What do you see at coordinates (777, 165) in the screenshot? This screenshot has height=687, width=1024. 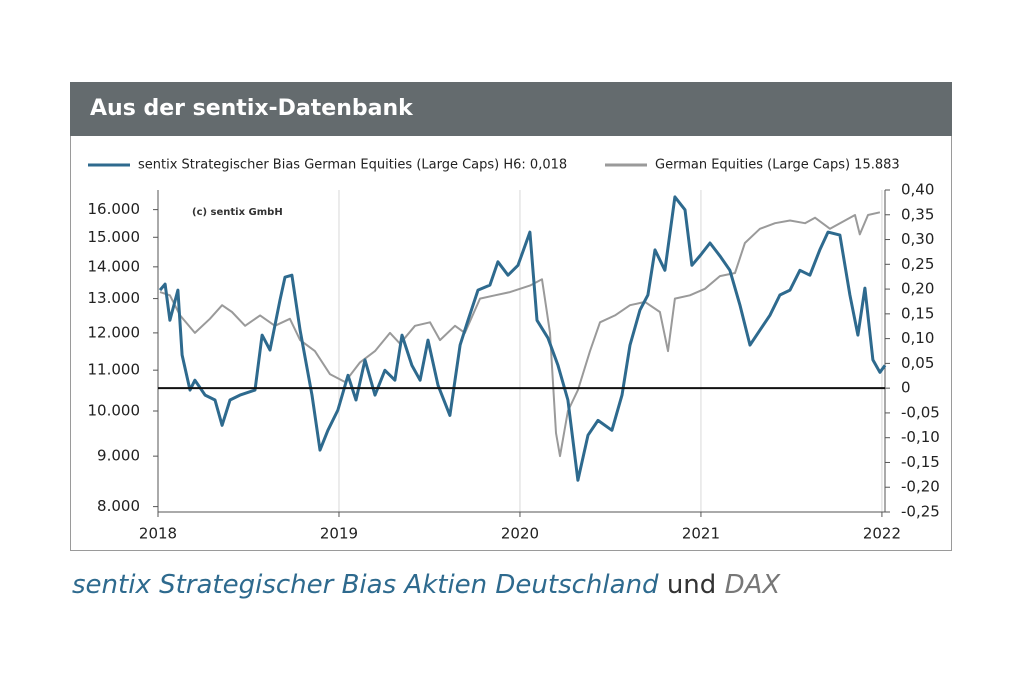 I see `legend-label: German Equities (Large Caps) 15.883` at bounding box center [777, 165].